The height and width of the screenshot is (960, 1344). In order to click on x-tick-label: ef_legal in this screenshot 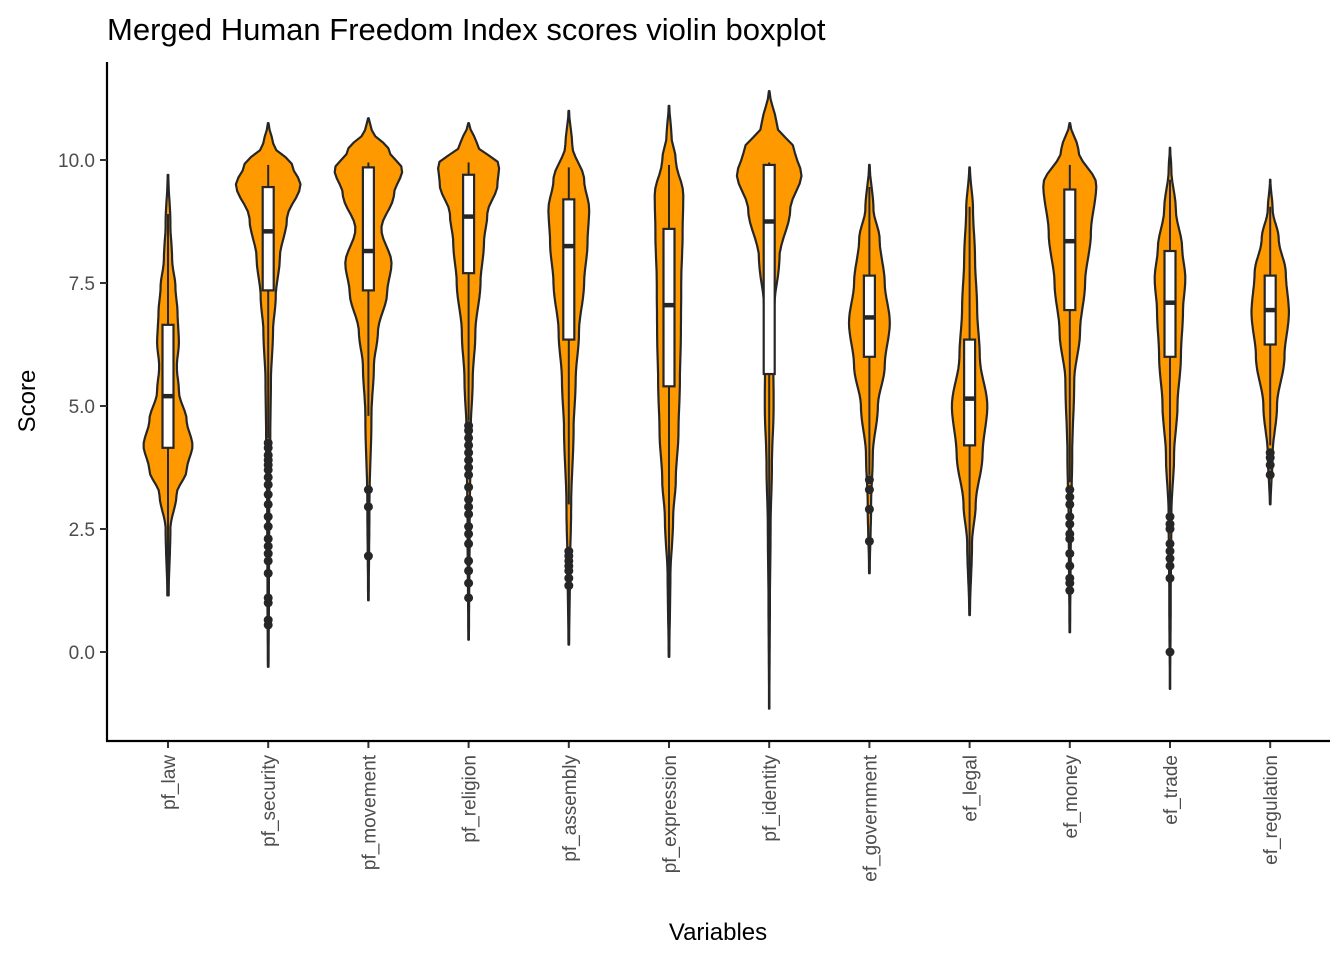, I will do `click(971, 788)`.